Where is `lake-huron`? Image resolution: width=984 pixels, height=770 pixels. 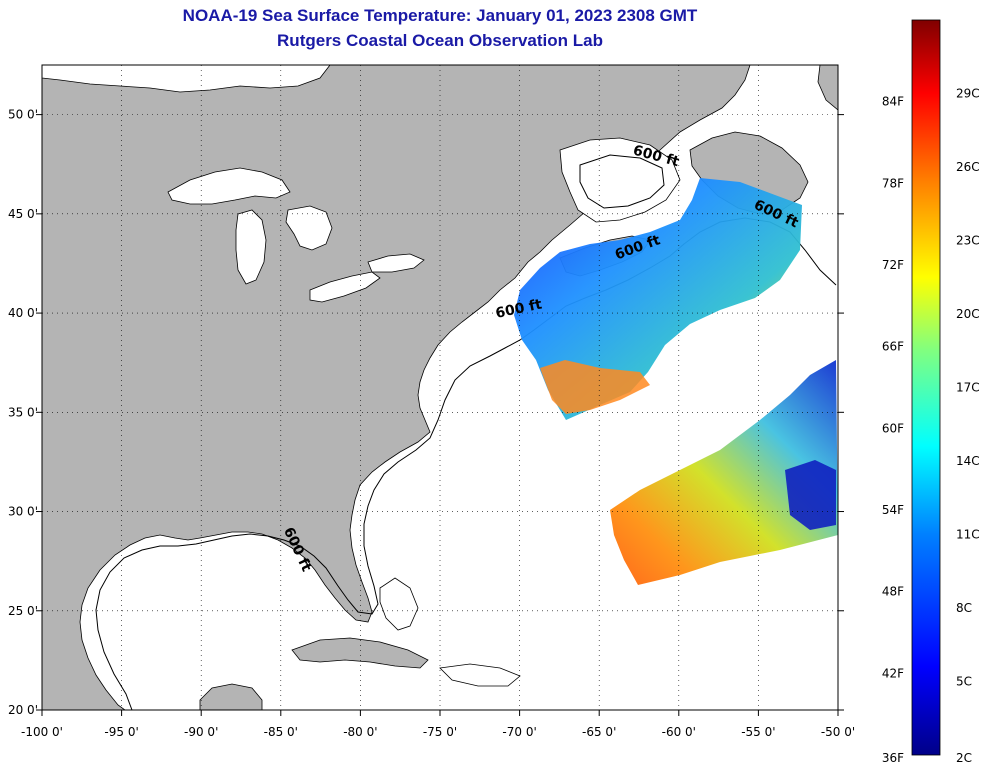 lake-huron is located at coordinates (309, 228).